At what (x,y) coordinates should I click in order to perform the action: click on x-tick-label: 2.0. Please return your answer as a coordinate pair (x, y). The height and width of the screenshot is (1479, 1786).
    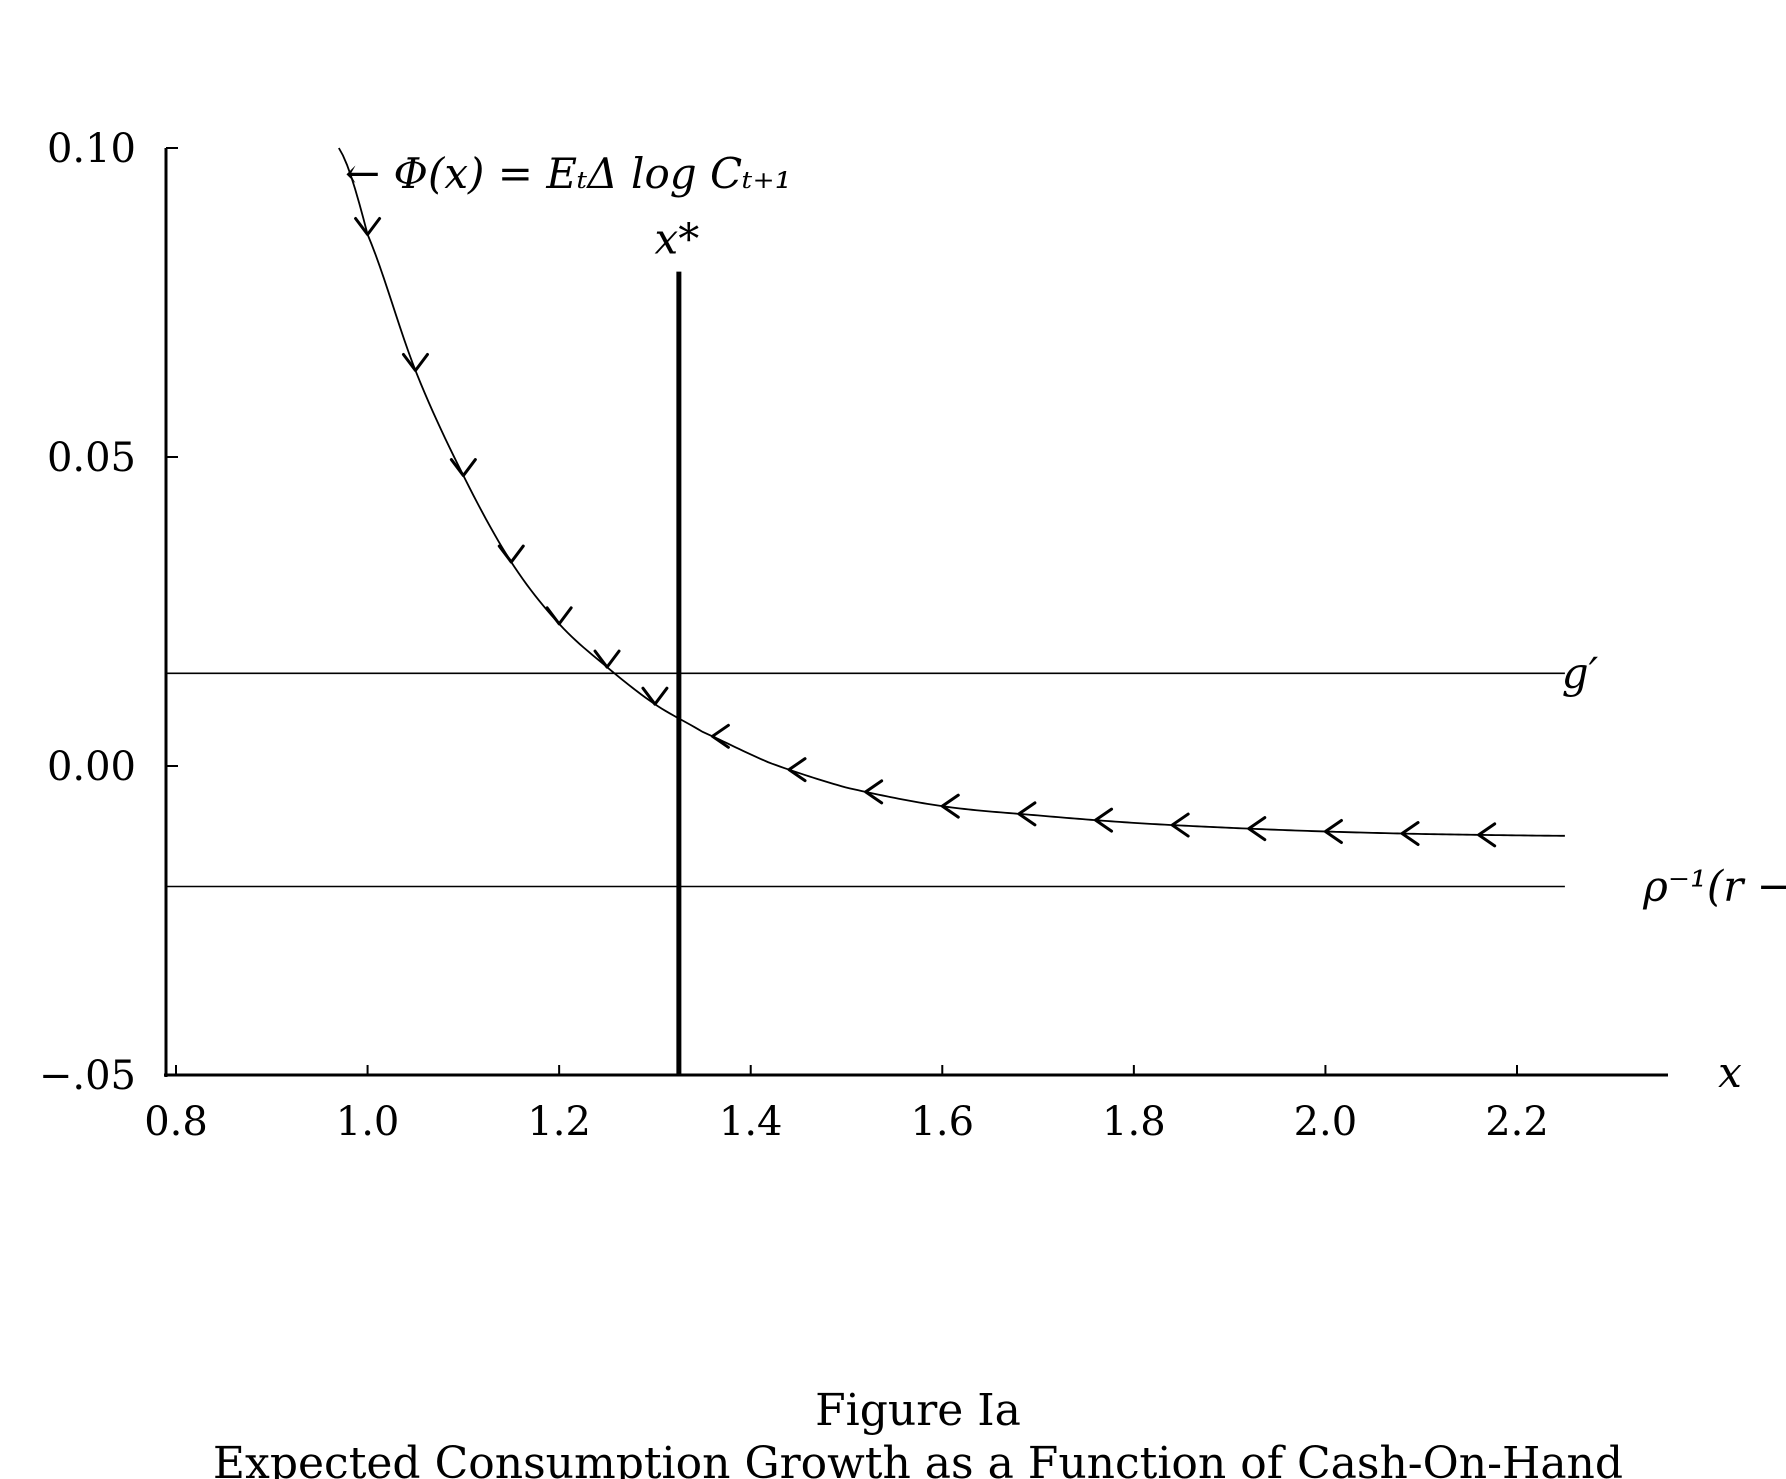
    Looking at the image, I should click on (1326, 1122).